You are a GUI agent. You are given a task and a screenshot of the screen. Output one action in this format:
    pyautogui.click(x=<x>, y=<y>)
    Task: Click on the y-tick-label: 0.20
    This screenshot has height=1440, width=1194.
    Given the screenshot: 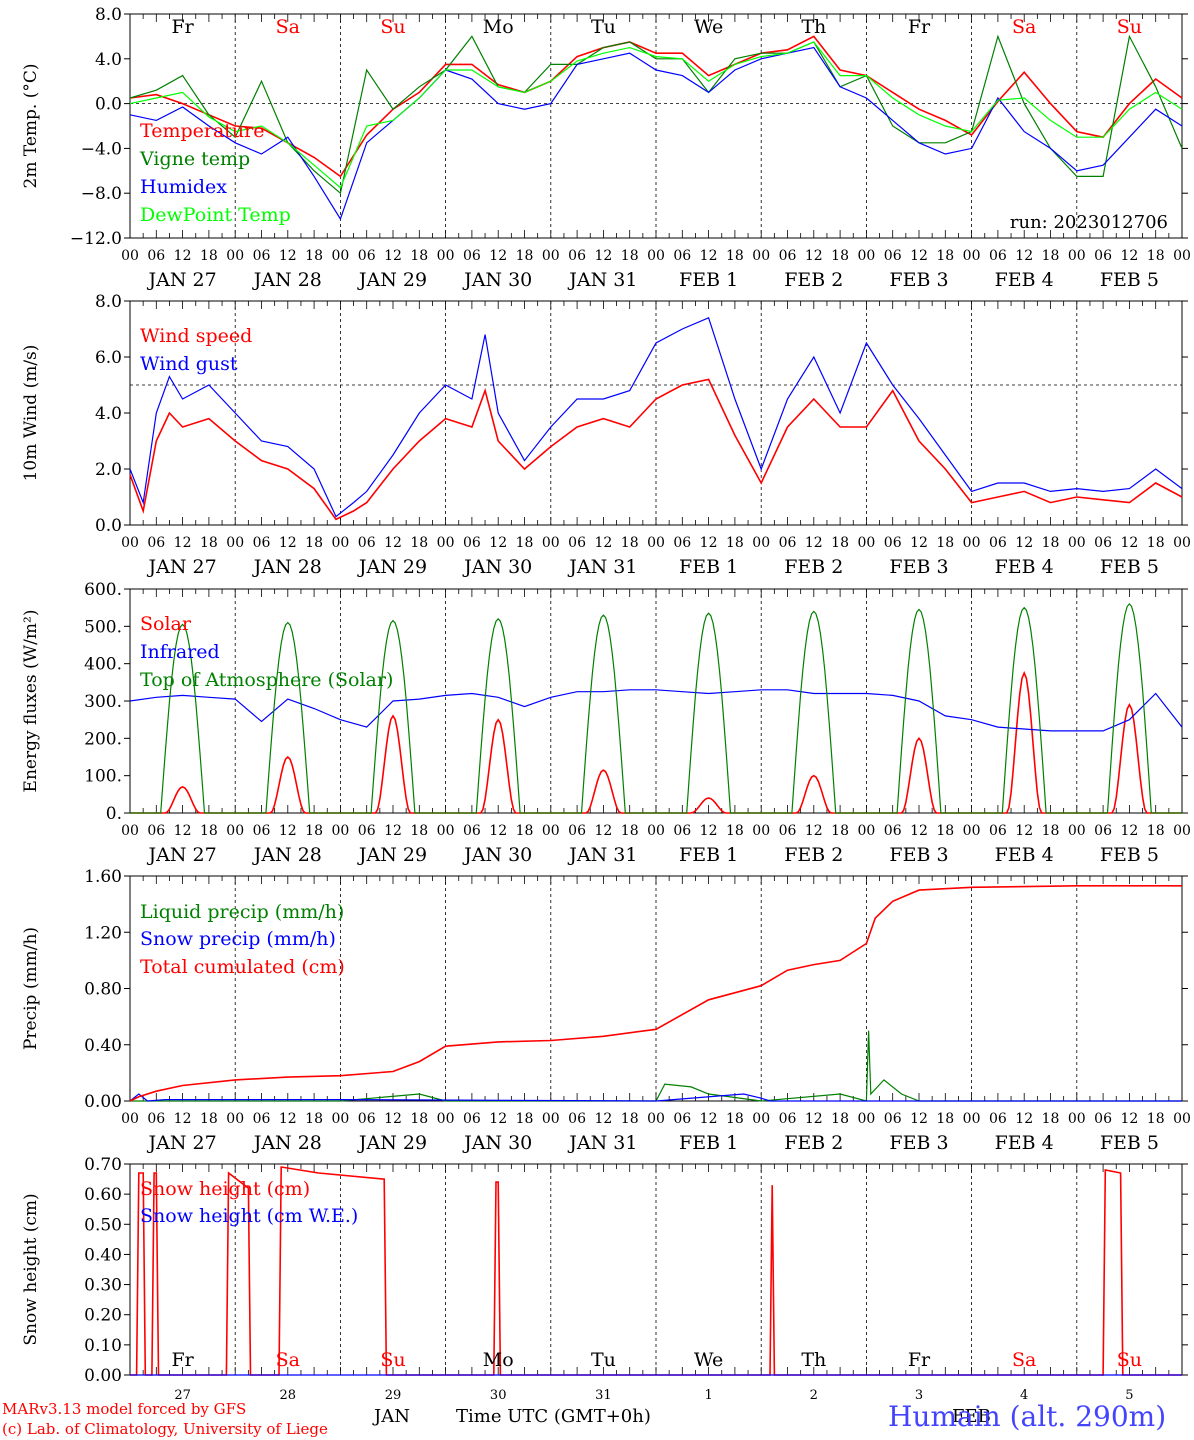 What is the action you would take?
    pyautogui.click(x=103, y=1316)
    